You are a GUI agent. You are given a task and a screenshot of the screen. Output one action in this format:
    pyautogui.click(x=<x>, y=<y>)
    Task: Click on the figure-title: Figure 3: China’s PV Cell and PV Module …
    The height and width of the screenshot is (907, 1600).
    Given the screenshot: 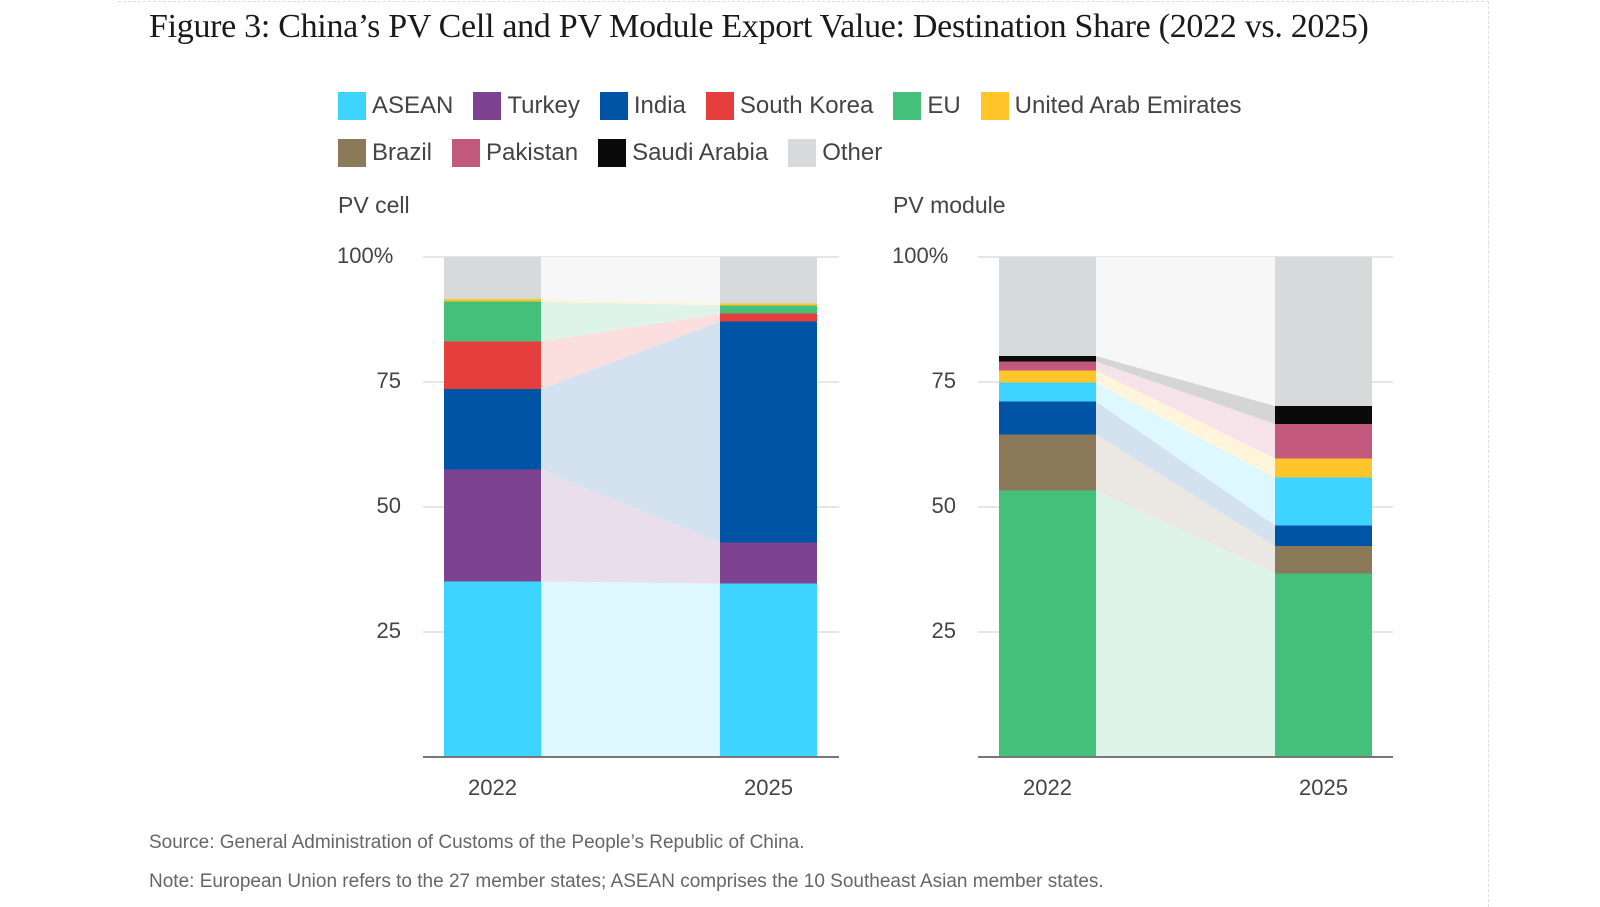 What is the action you would take?
    pyautogui.click(x=759, y=26)
    